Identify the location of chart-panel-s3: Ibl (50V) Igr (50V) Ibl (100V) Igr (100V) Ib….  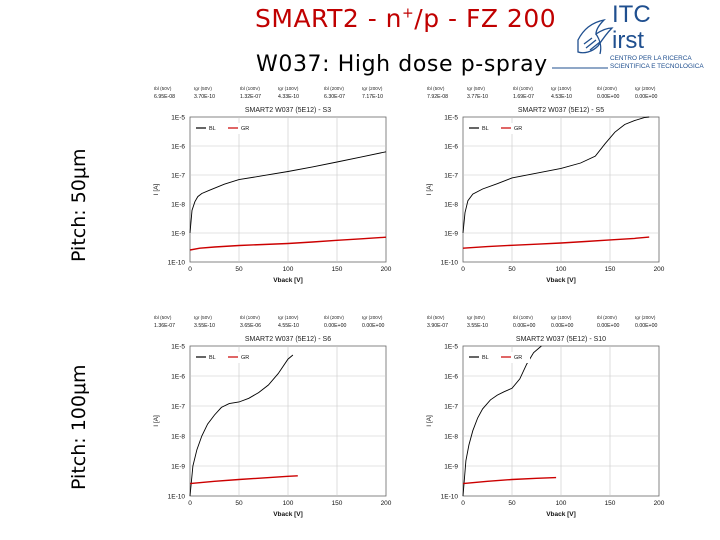
(279, 186).